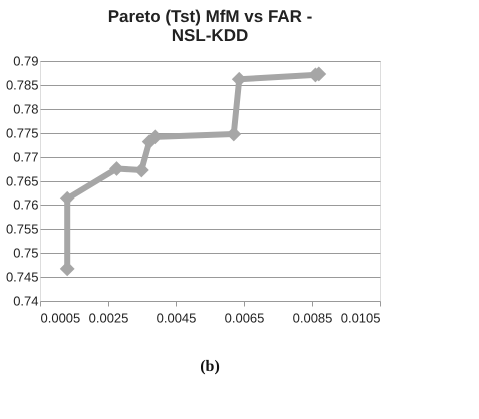 The height and width of the screenshot is (419, 479). Describe the element at coordinates (25, 109) in the screenshot. I see `y-tick-label: 0.78` at that location.